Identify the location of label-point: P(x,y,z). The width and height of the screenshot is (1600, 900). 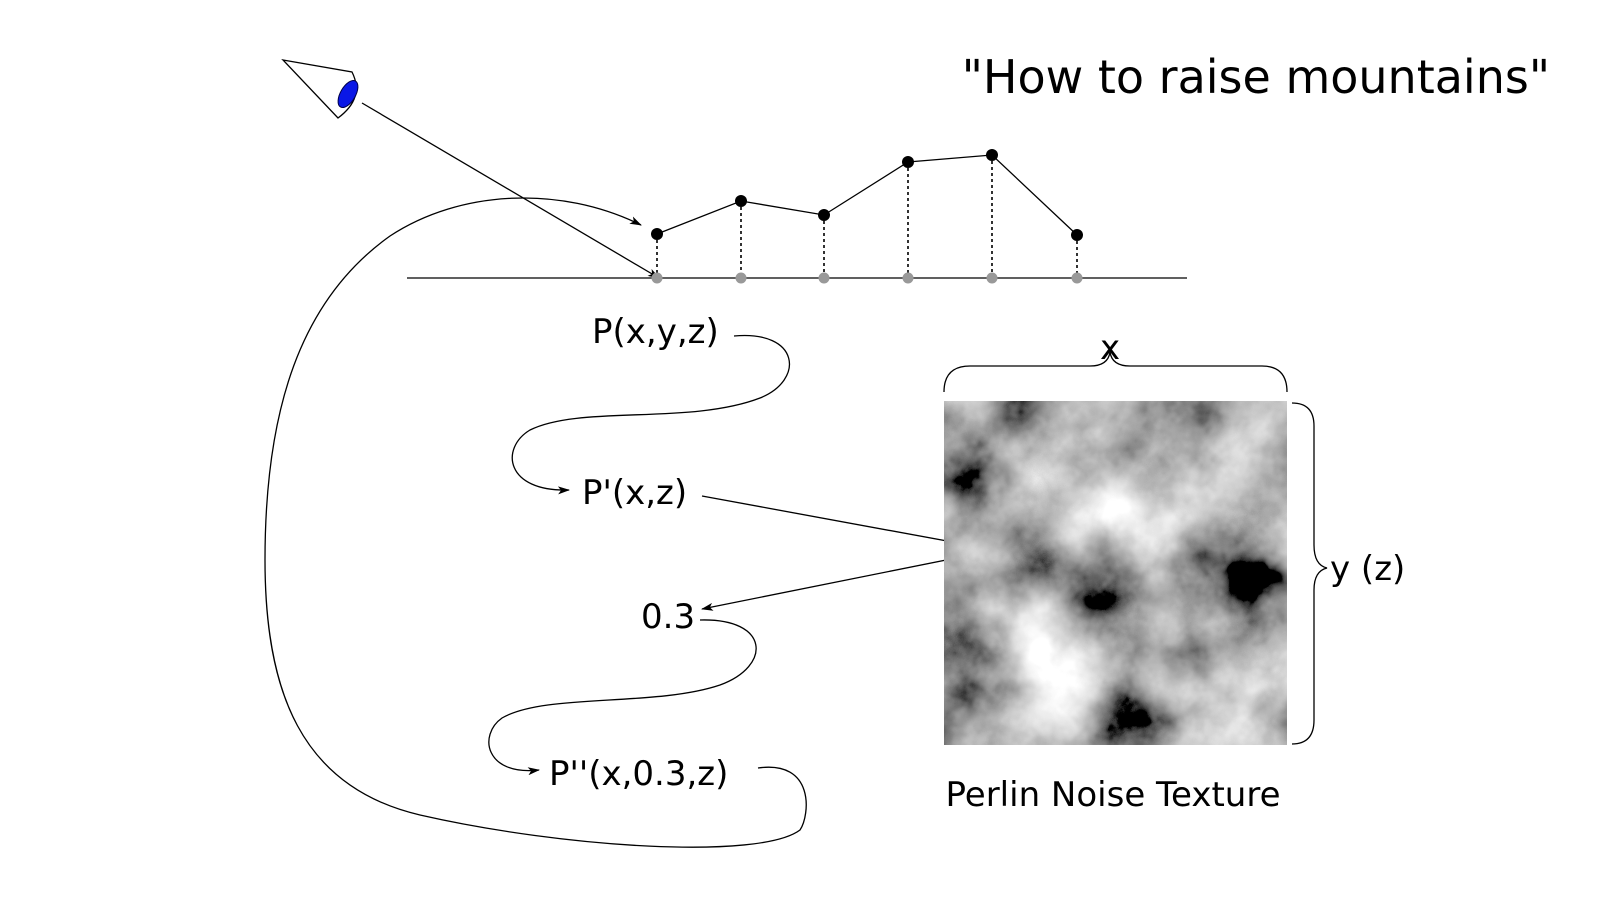
(655, 332).